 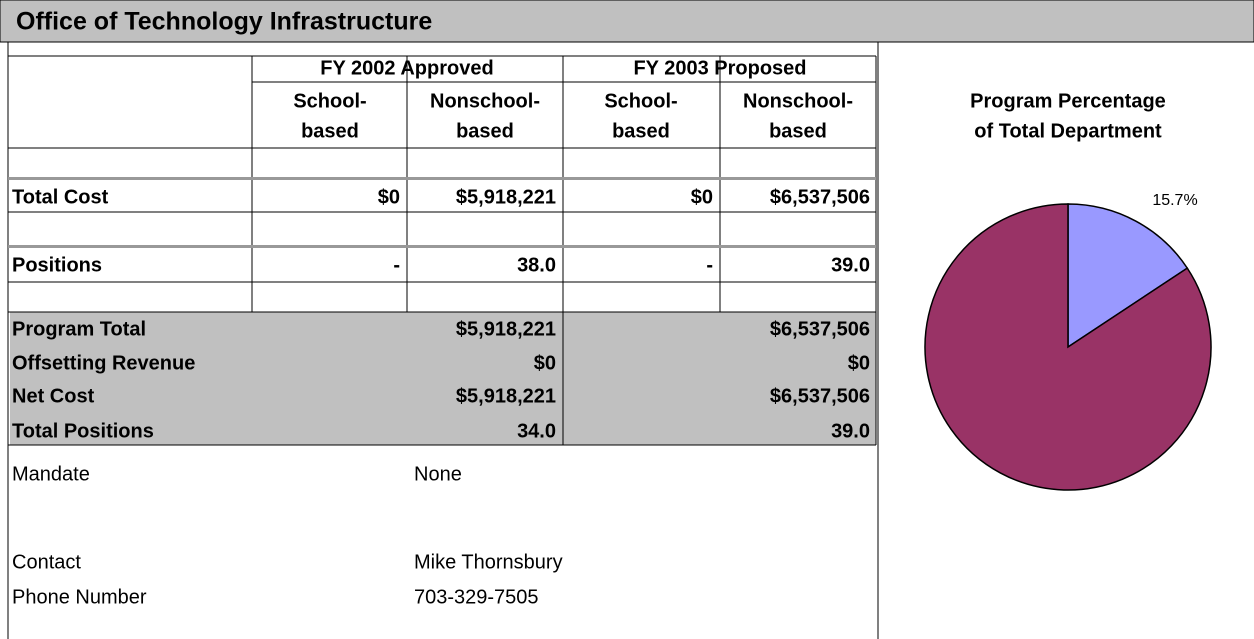 I want to click on cell: 39.0, so click(x=850, y=265).